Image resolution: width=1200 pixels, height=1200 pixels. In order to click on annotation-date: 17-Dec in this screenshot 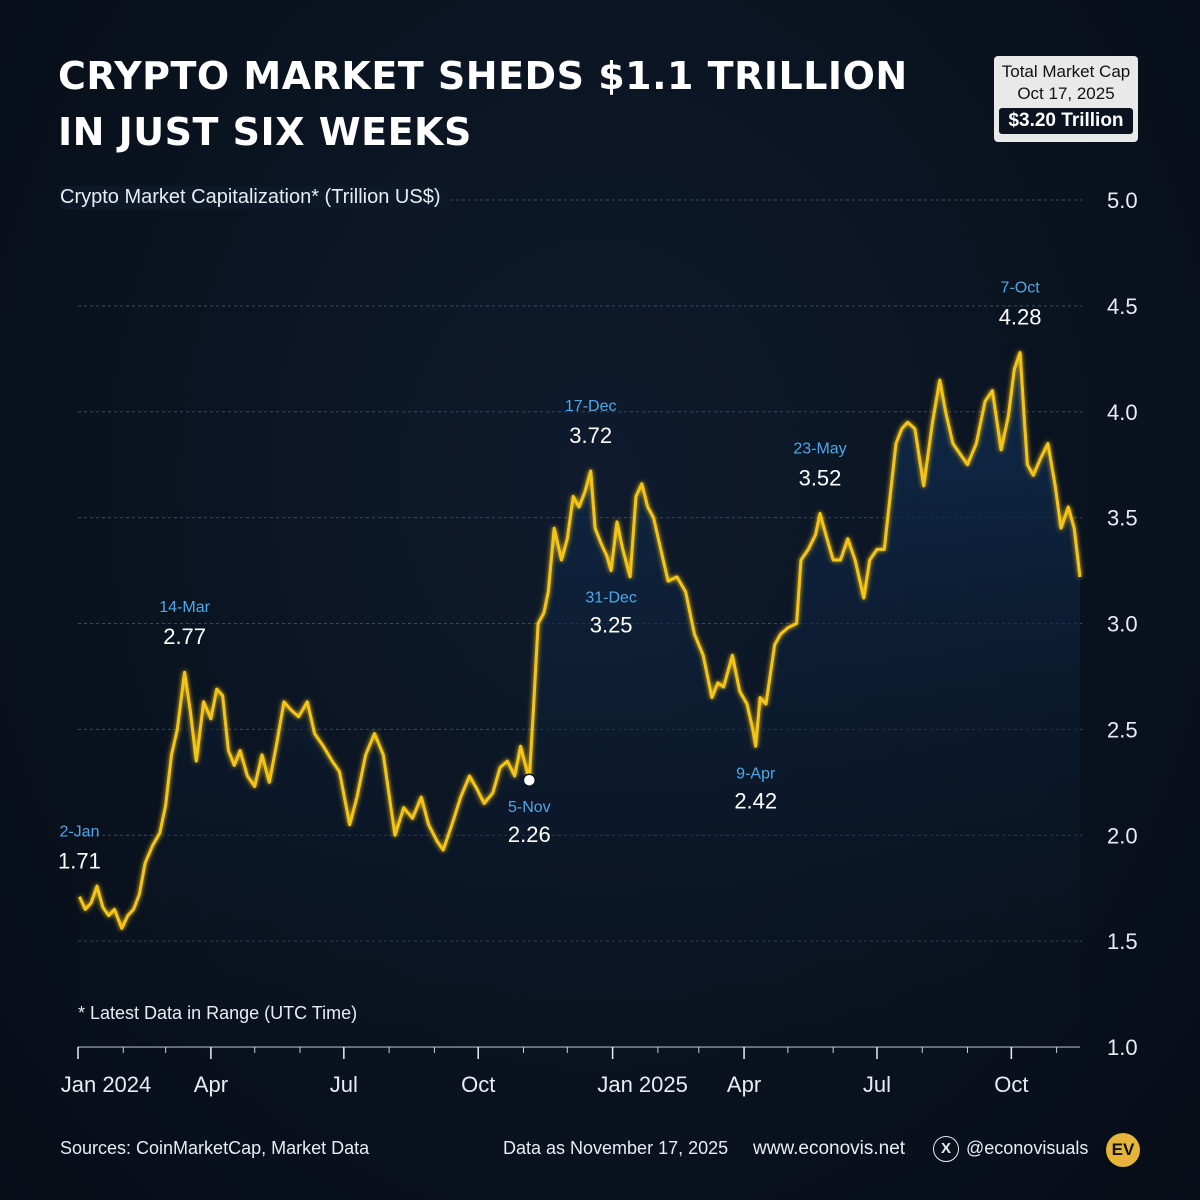, I will do `click(591, 406)`.